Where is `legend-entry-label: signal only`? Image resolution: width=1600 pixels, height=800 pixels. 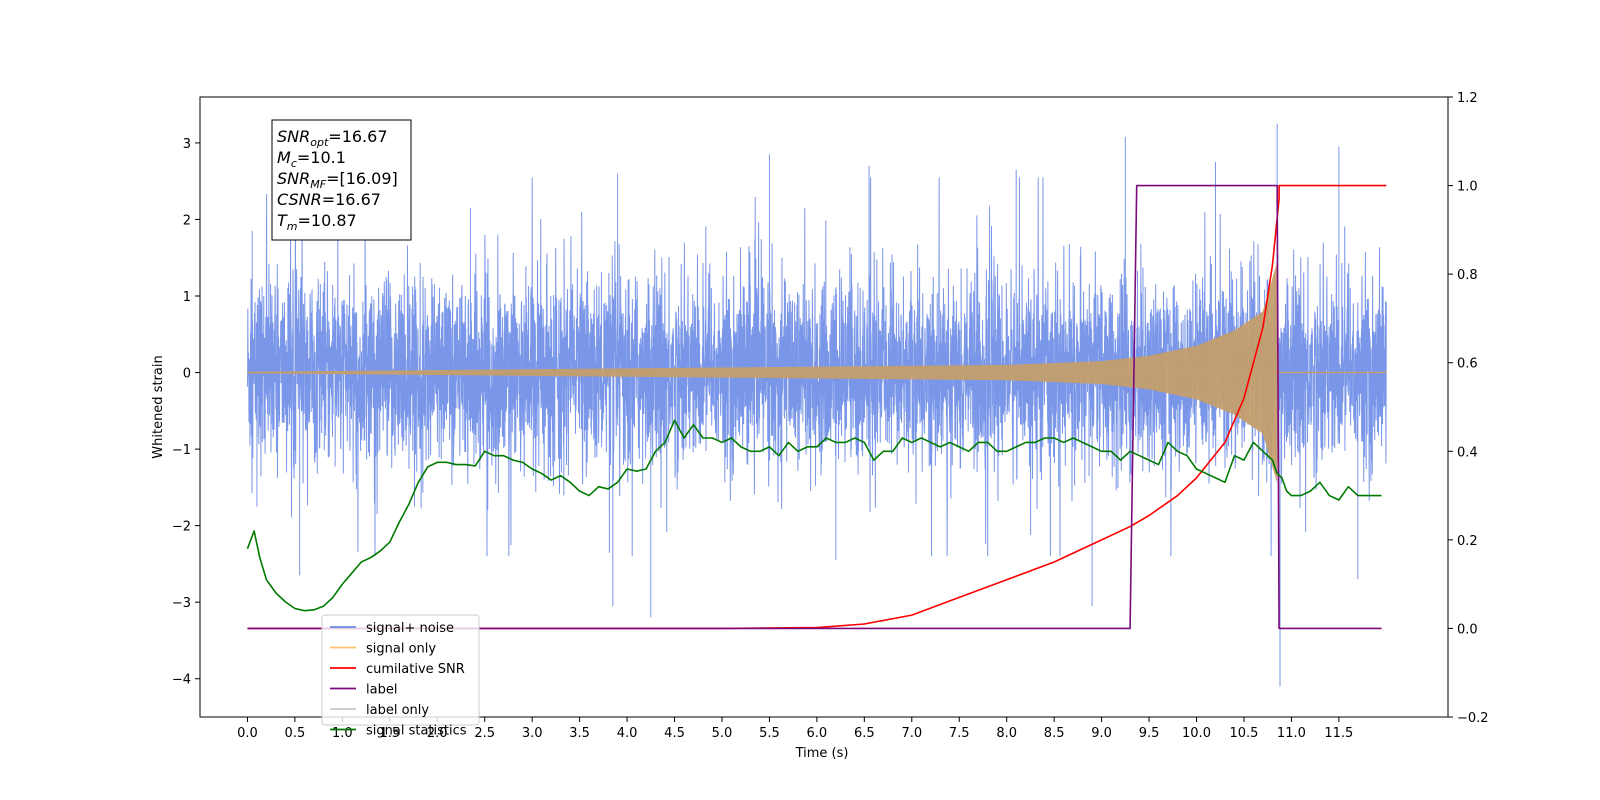
legend-entry-label: signal only is located at coordinates (401, 649).